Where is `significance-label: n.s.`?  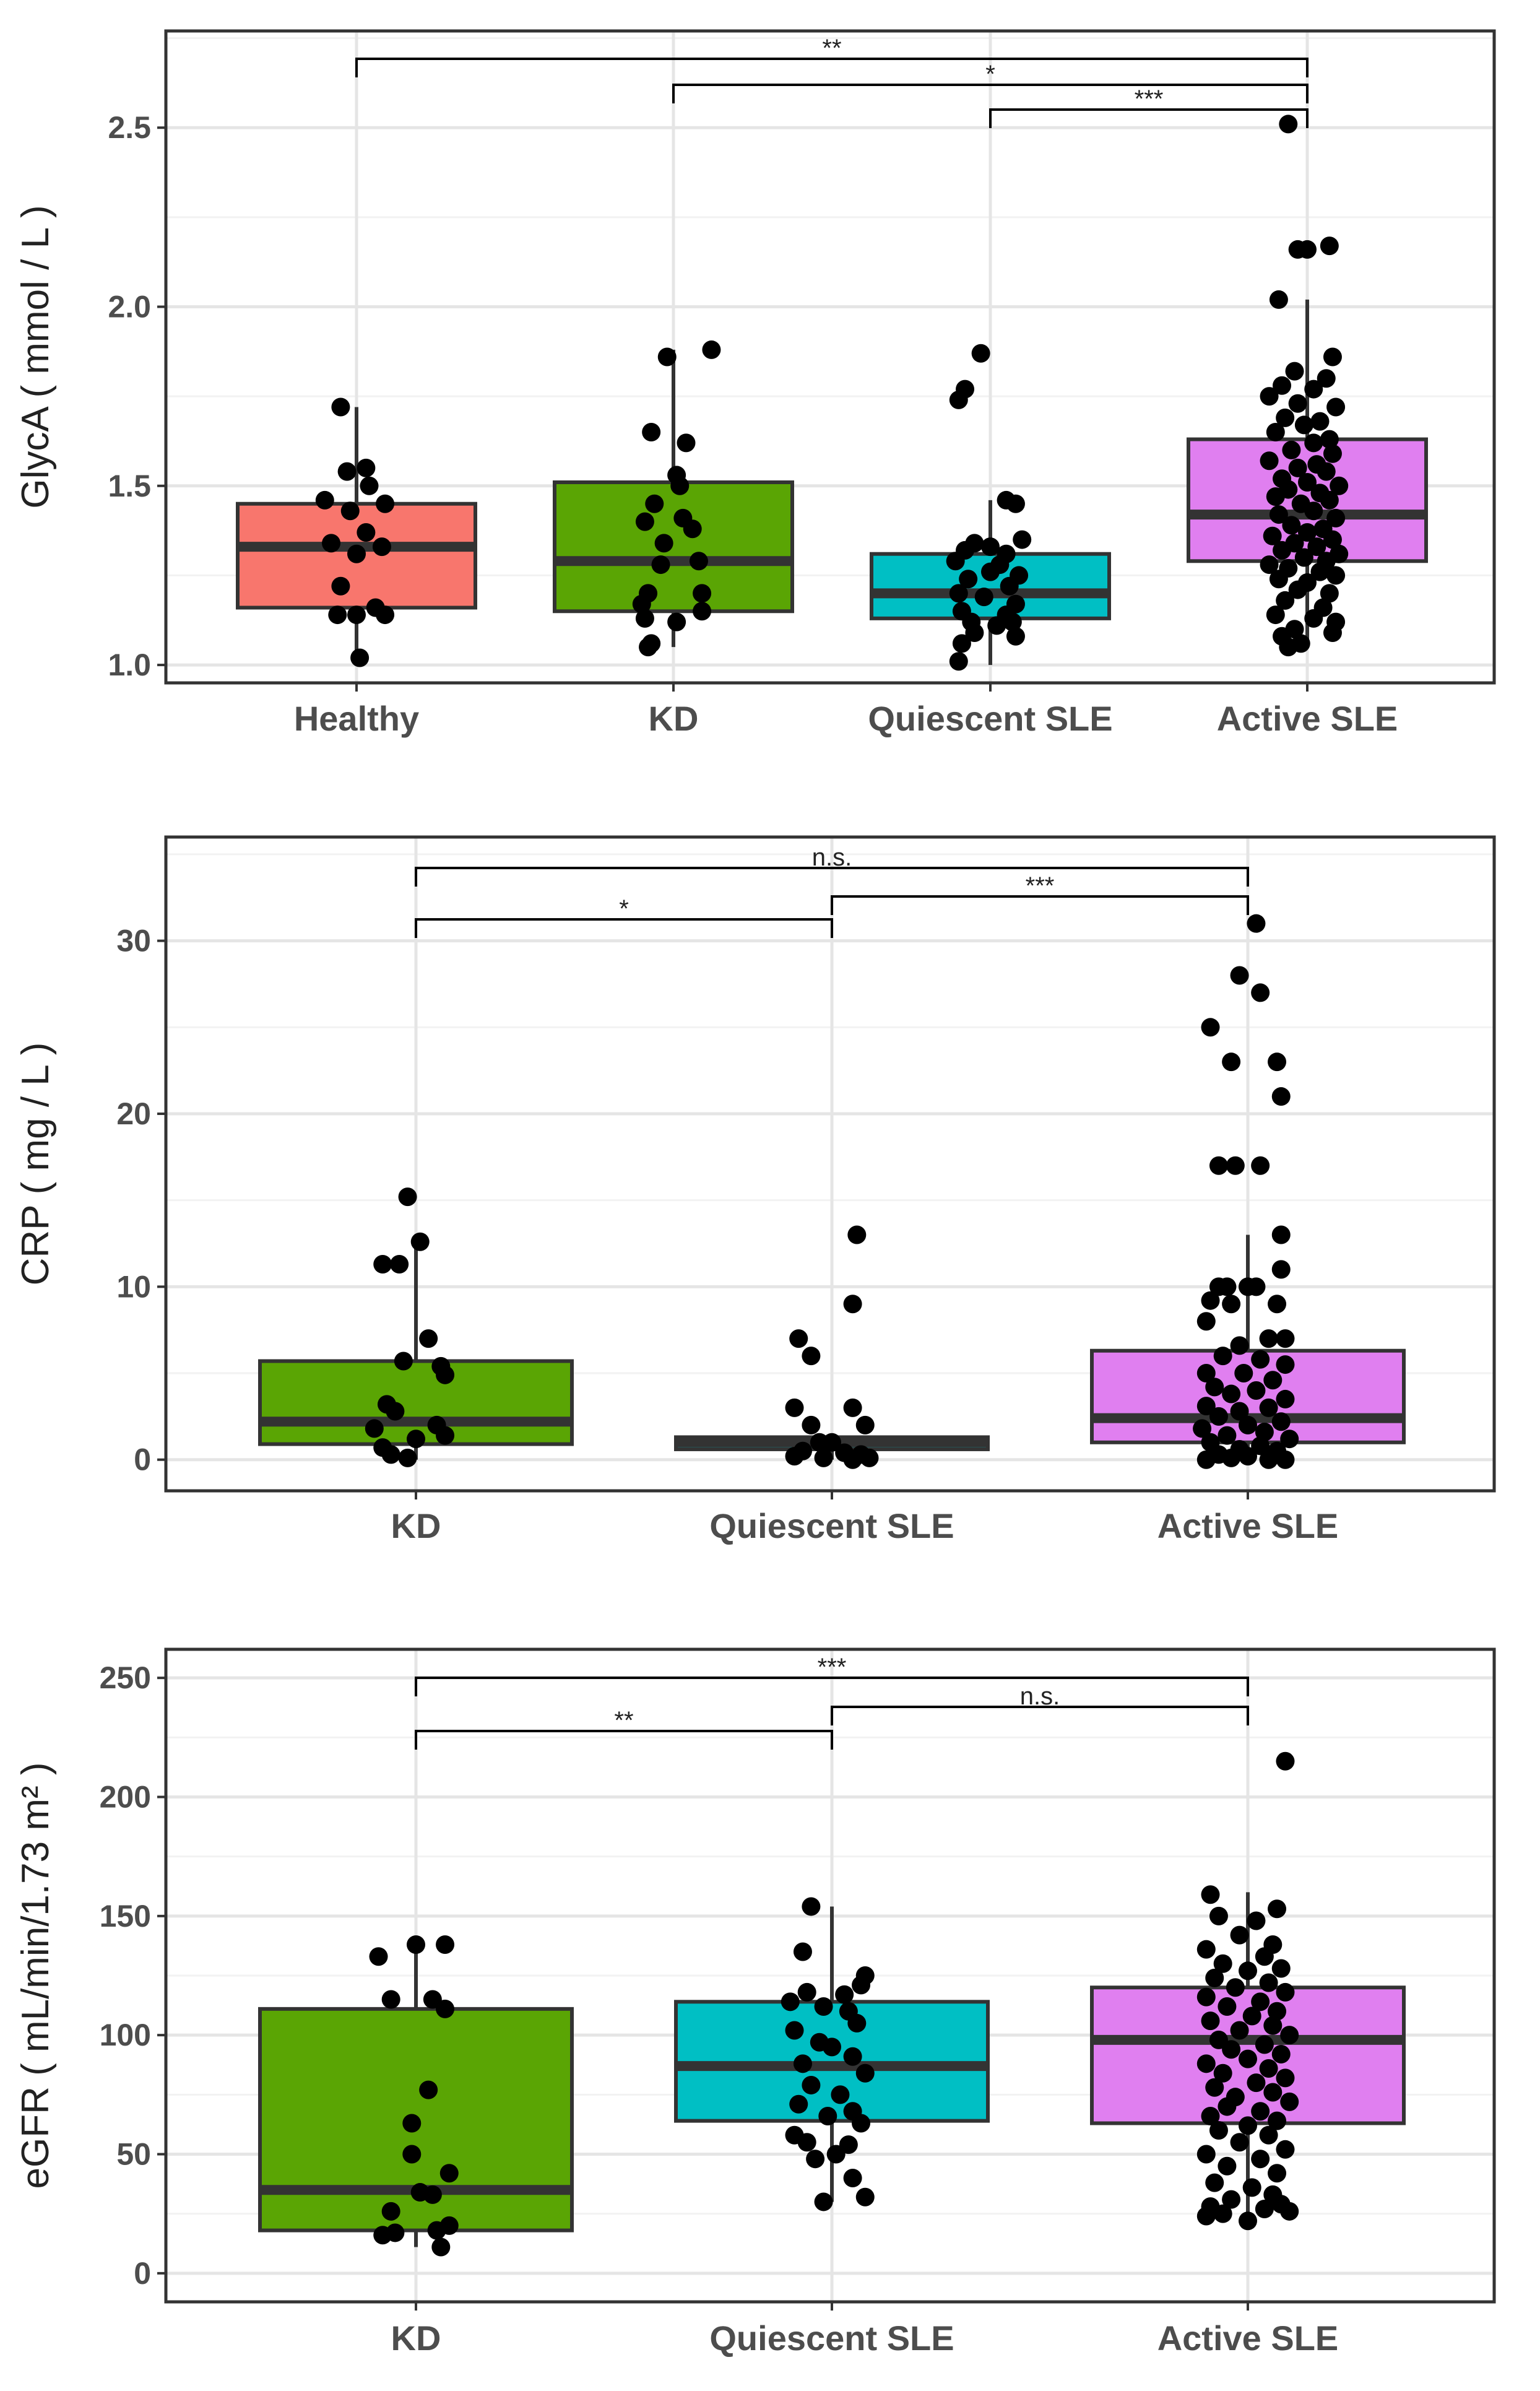
significance-label: n.s. is located at coordinates (1040, 1696).